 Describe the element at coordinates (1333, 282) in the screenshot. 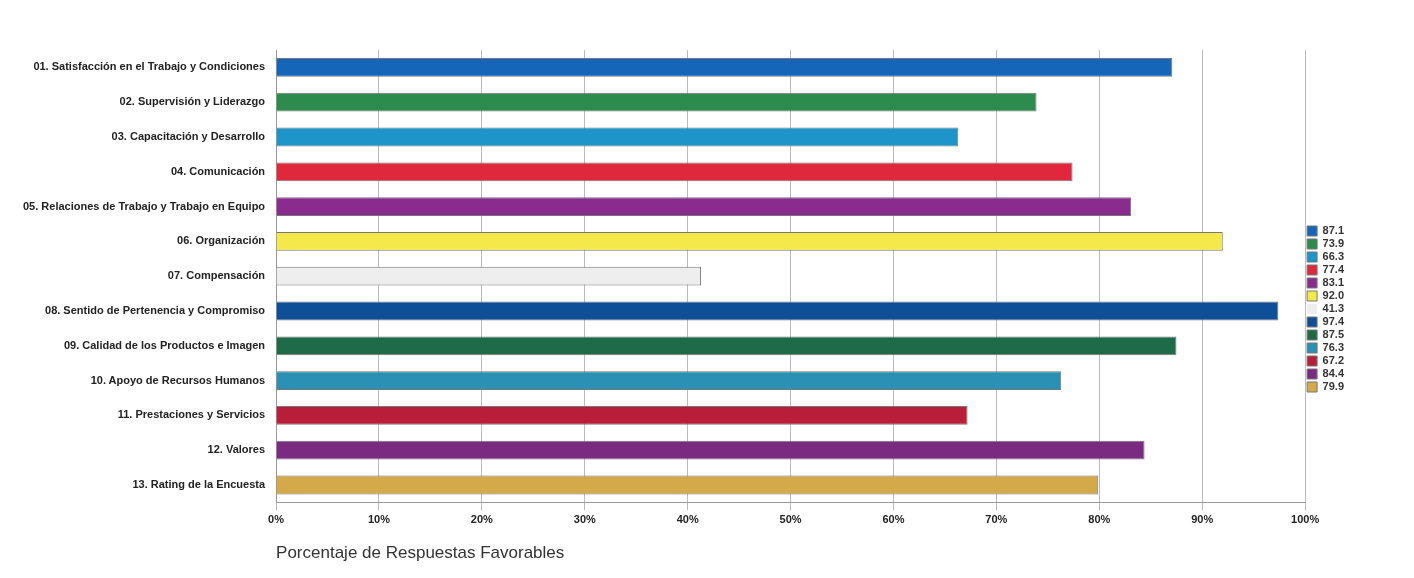

I see `legend-label: 83.1` at that location.